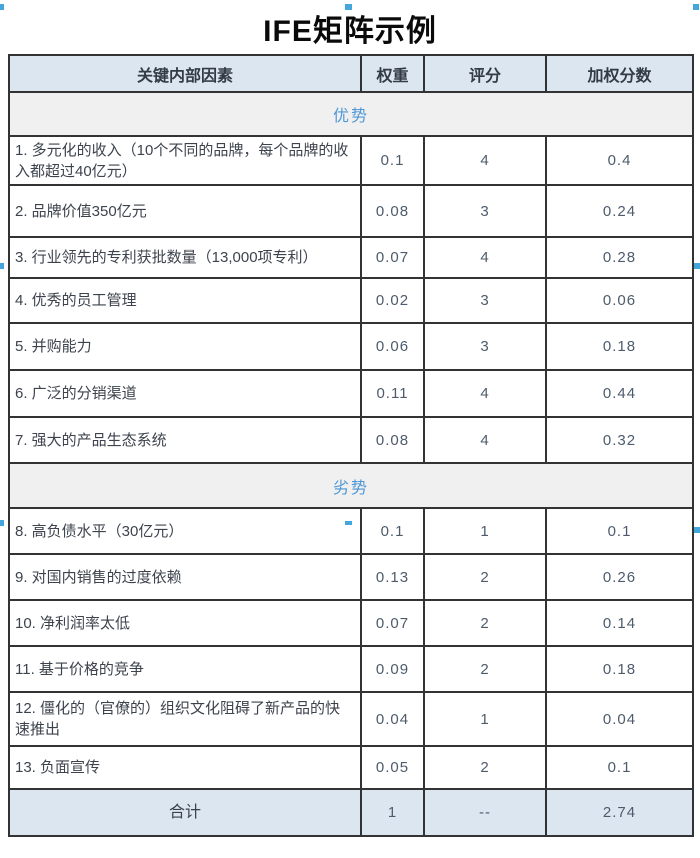 Image resolution: width=700 pixels, height=858 pixels. What do you see at coordinates (619, 393) in the screenshot?
I see `weighted-cell: 0.44` at bounding box center [619, 393].